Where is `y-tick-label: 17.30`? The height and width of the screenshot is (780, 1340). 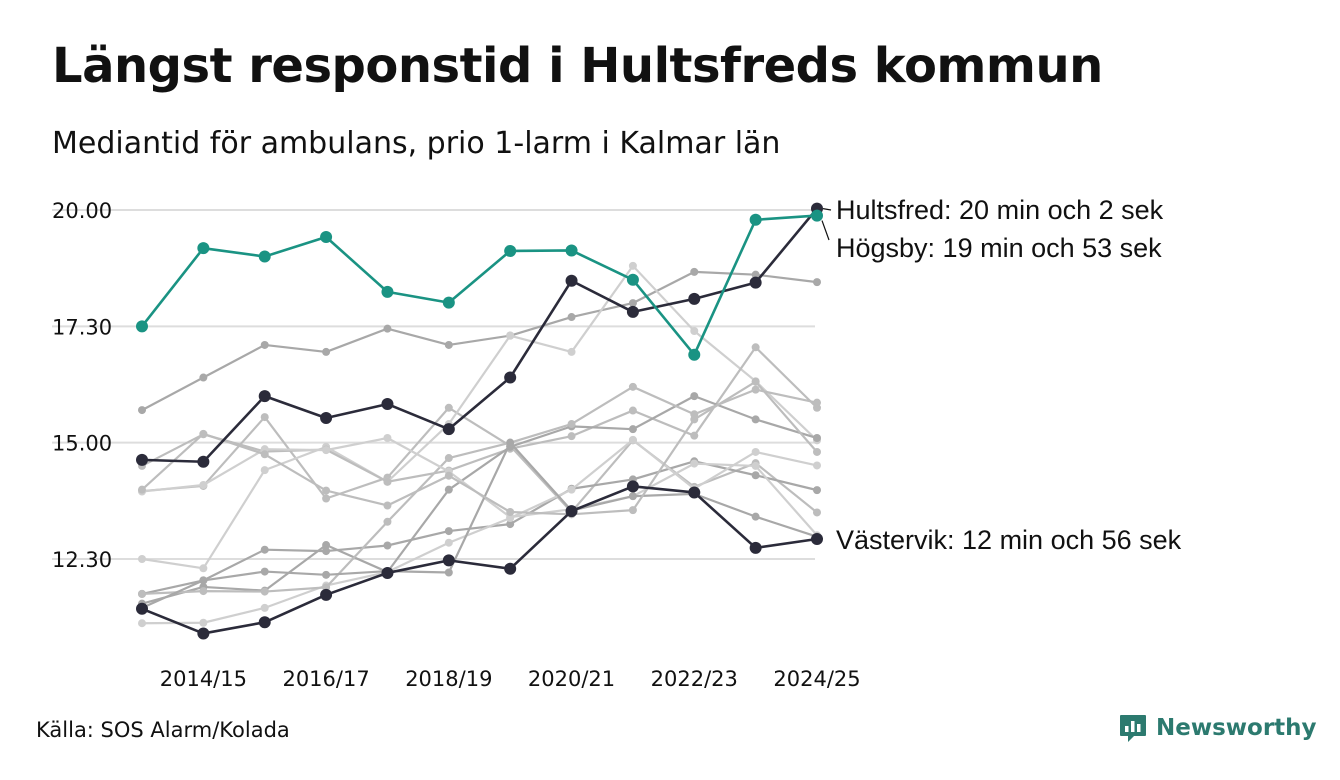 y-tick-label: 17.30 is located at coordinates (82, 327).